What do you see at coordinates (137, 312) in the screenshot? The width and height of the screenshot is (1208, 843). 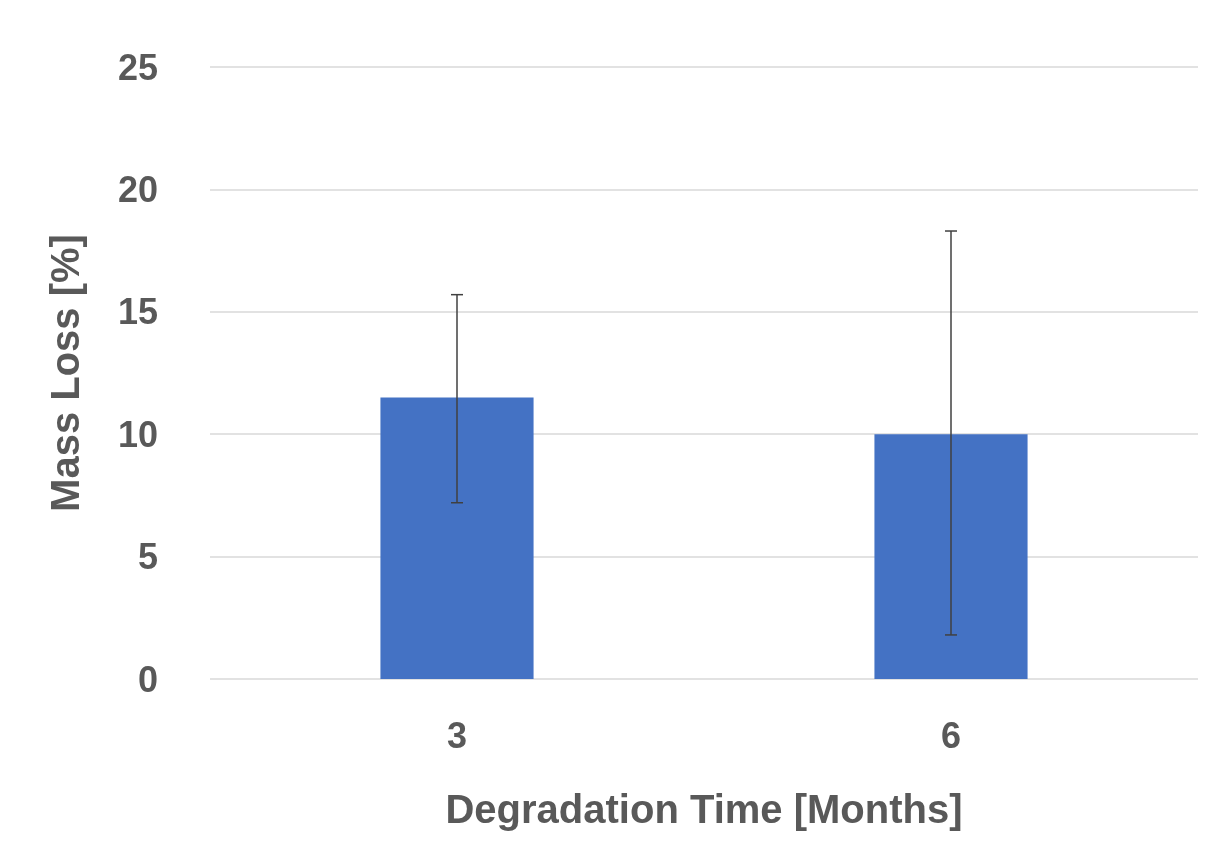 I see `y-tick-label: 15` at bounding box center [137, 312].